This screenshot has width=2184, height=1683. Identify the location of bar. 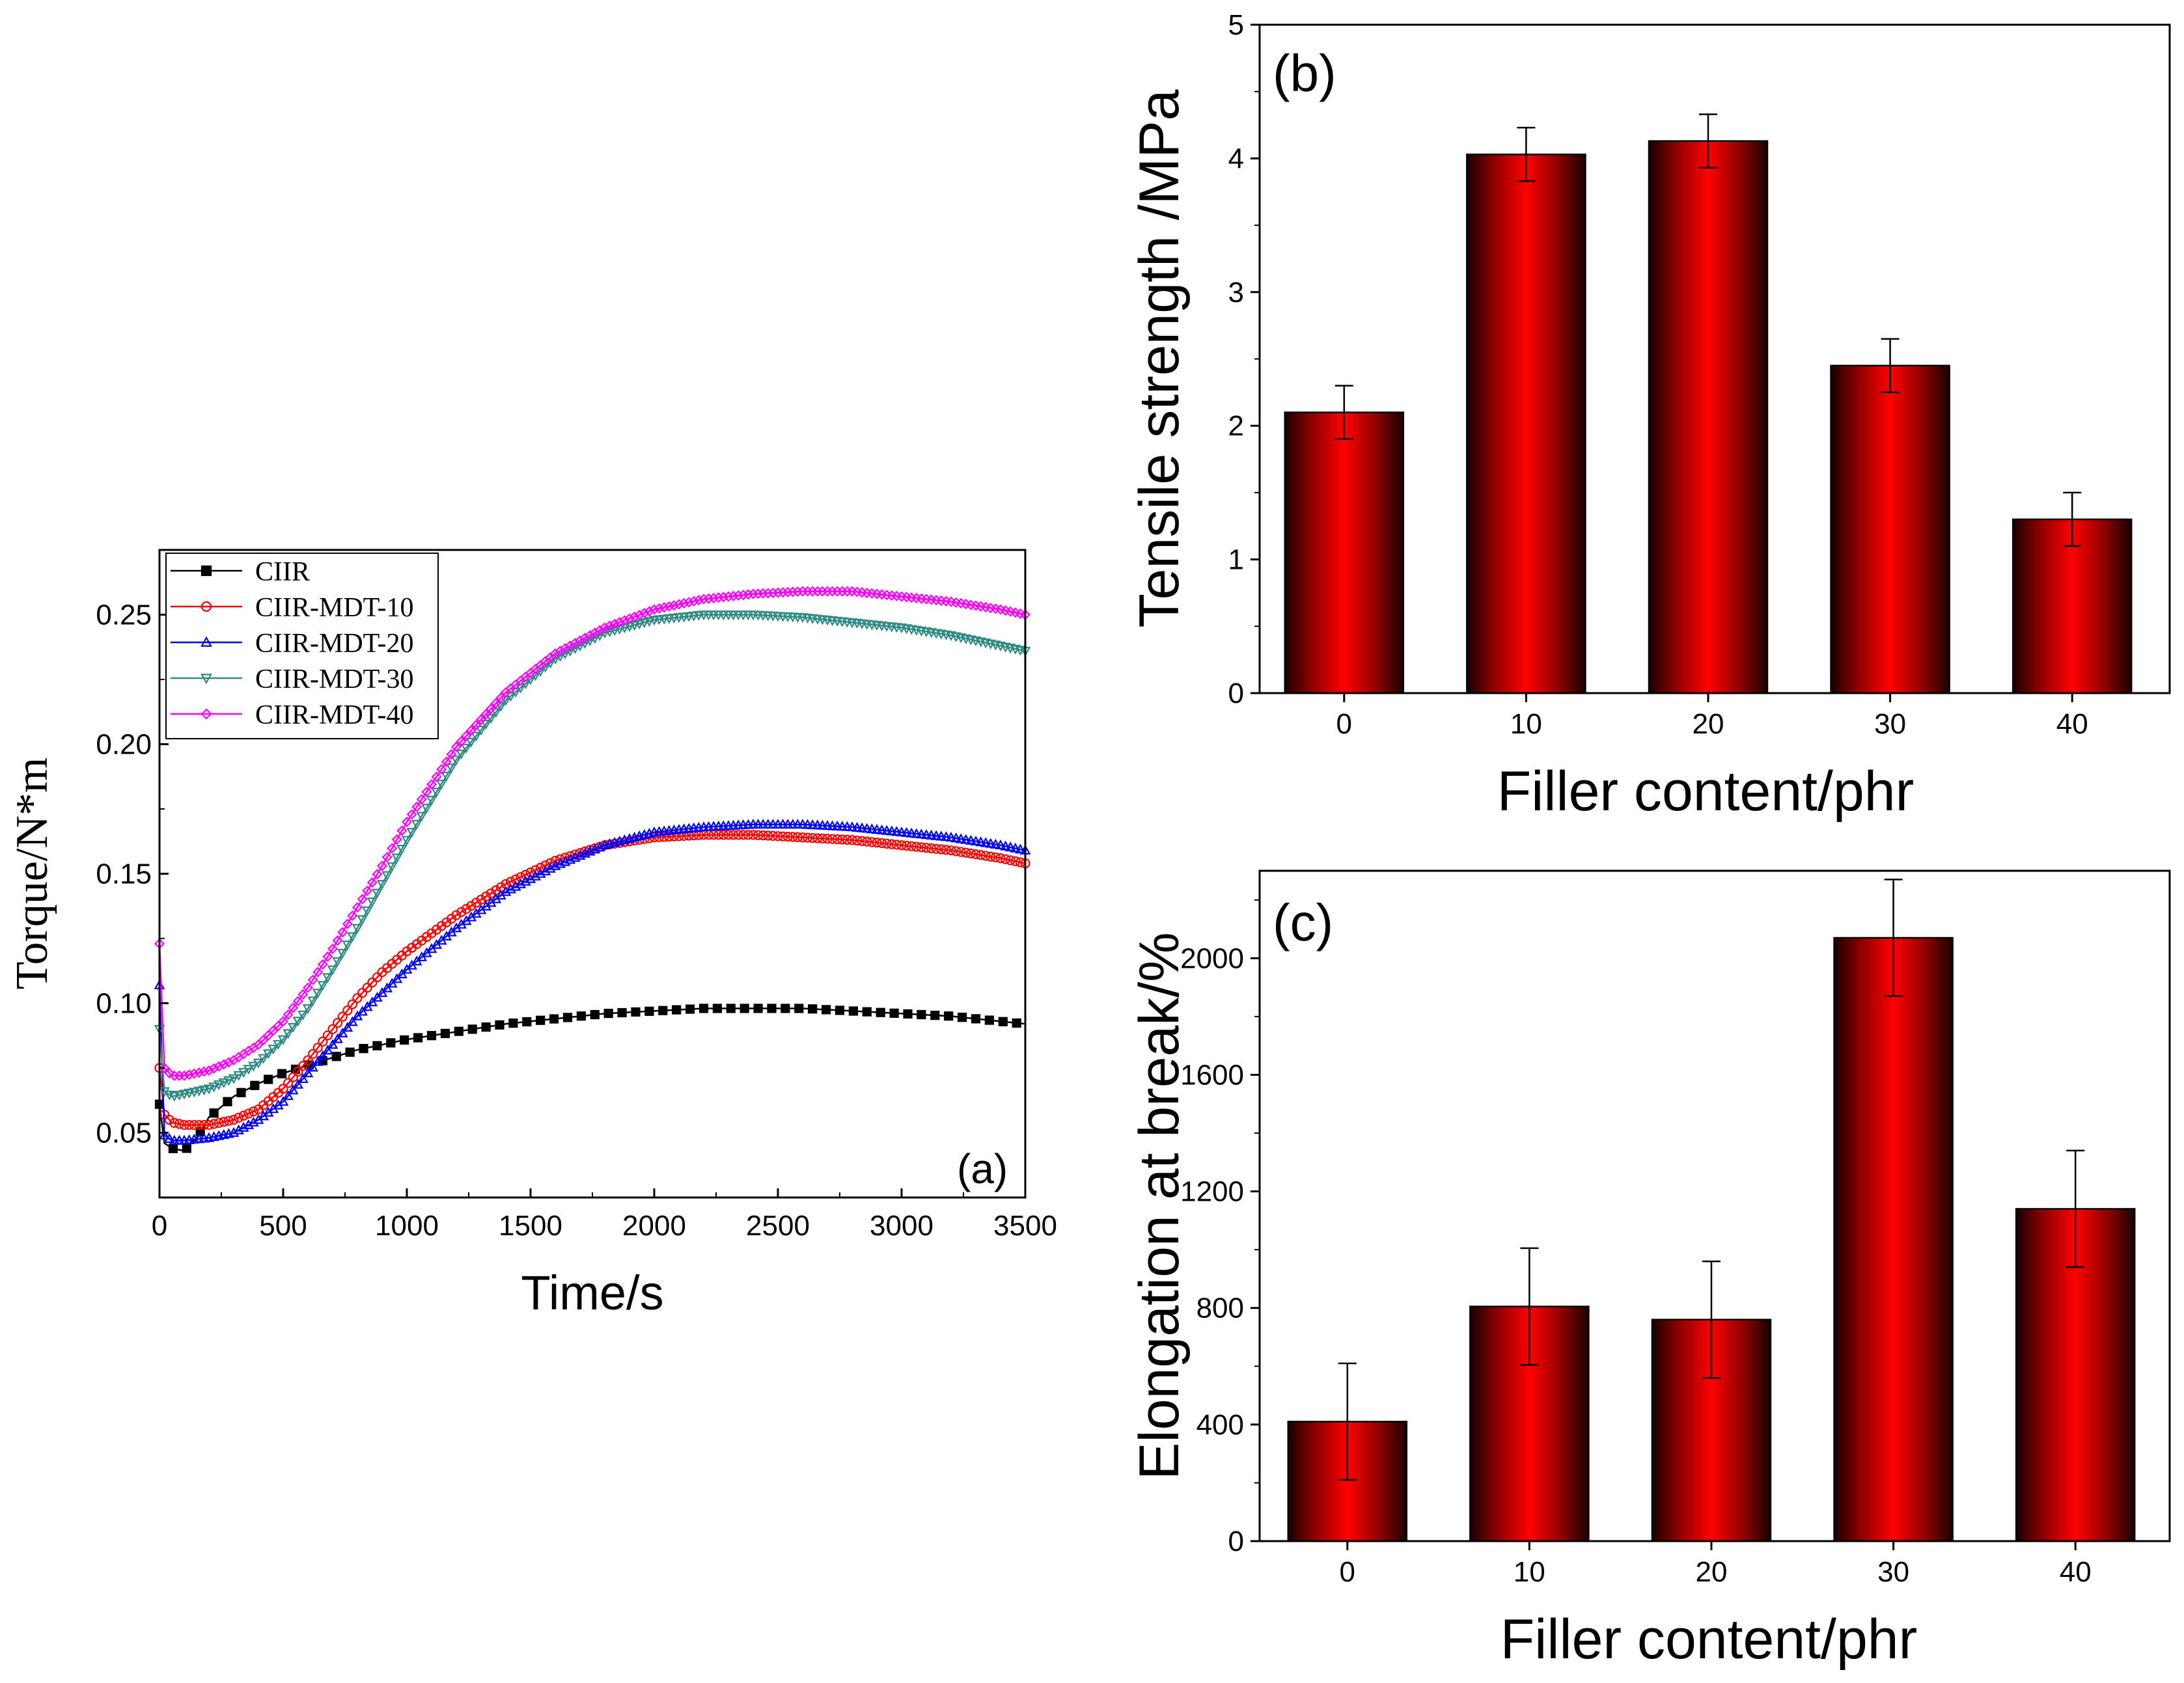
(1345, 552).